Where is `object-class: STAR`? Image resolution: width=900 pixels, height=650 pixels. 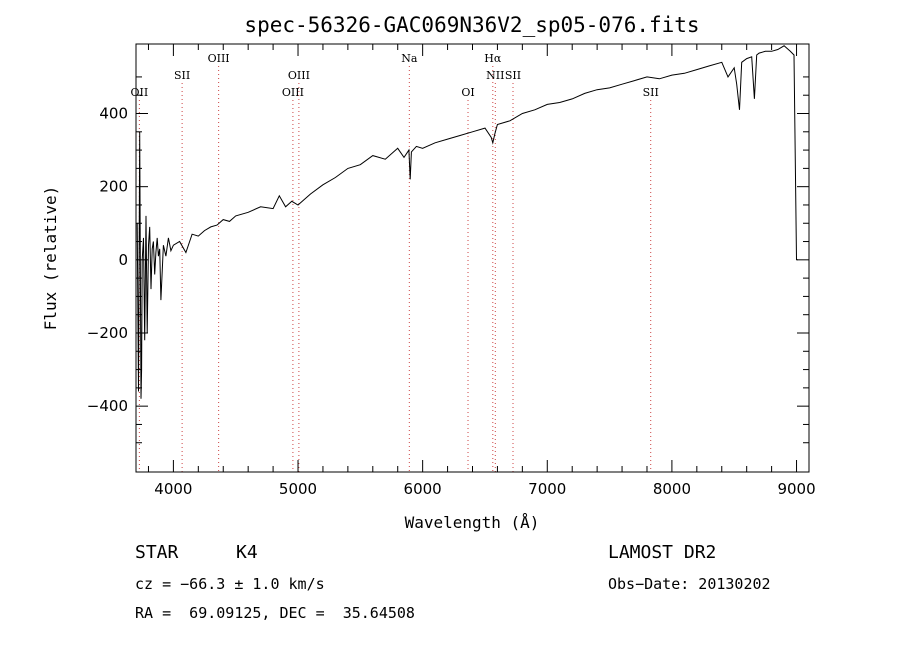
object-class: STAR is located at coordinates (157, 552).